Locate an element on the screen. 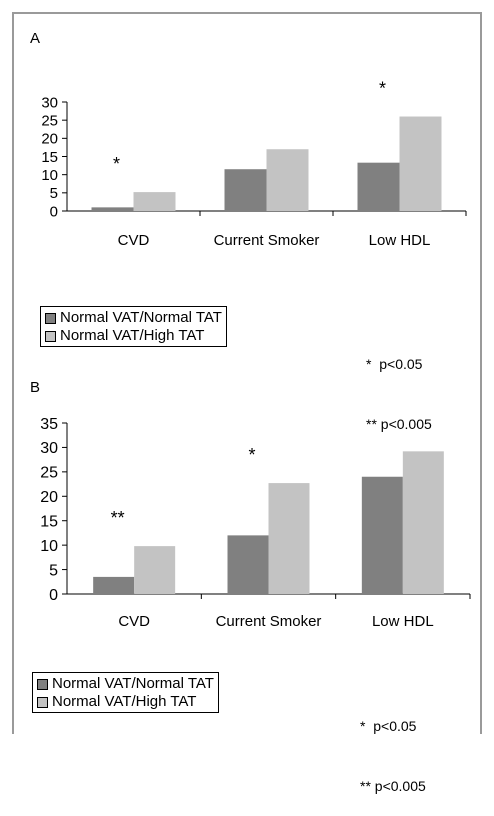 The width and height of the screenshot is (494, 816). y-tick-label: 35 is located at coordinates (49, 424).